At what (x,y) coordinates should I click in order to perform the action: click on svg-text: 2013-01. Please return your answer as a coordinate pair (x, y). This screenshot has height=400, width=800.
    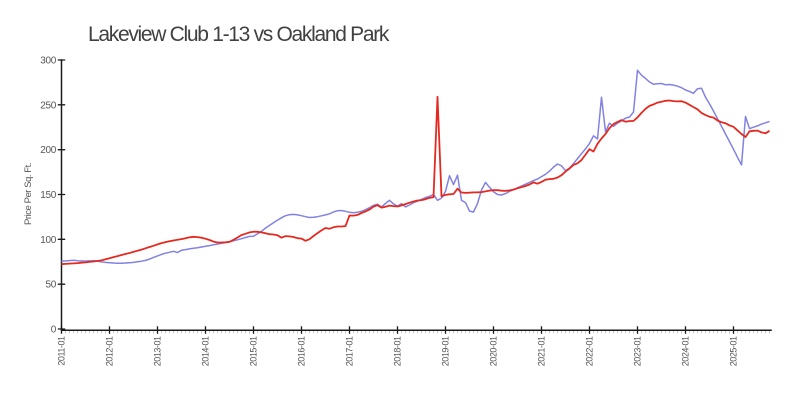
    Looking at the image, I should click on (158, 351).